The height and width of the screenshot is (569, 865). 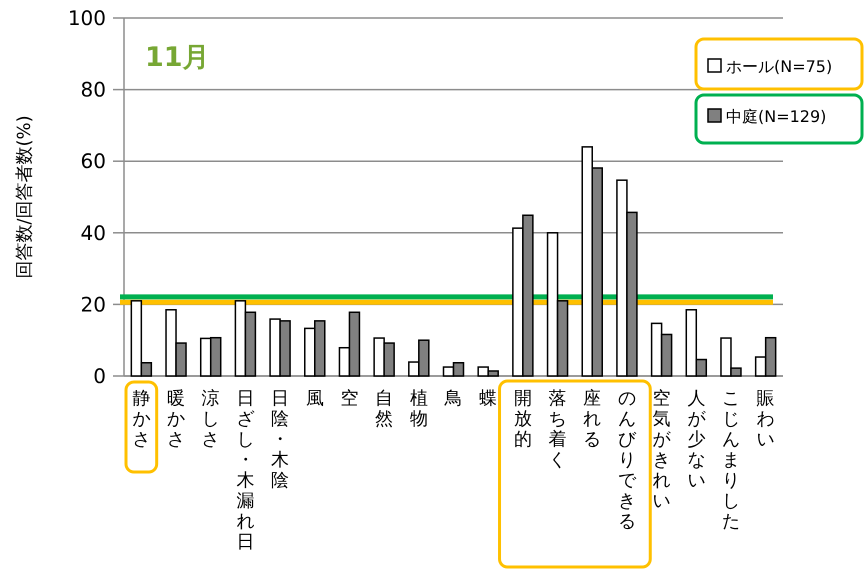 I want to click on x-tick-label: のんびりできる, so click(x=627, y=460).